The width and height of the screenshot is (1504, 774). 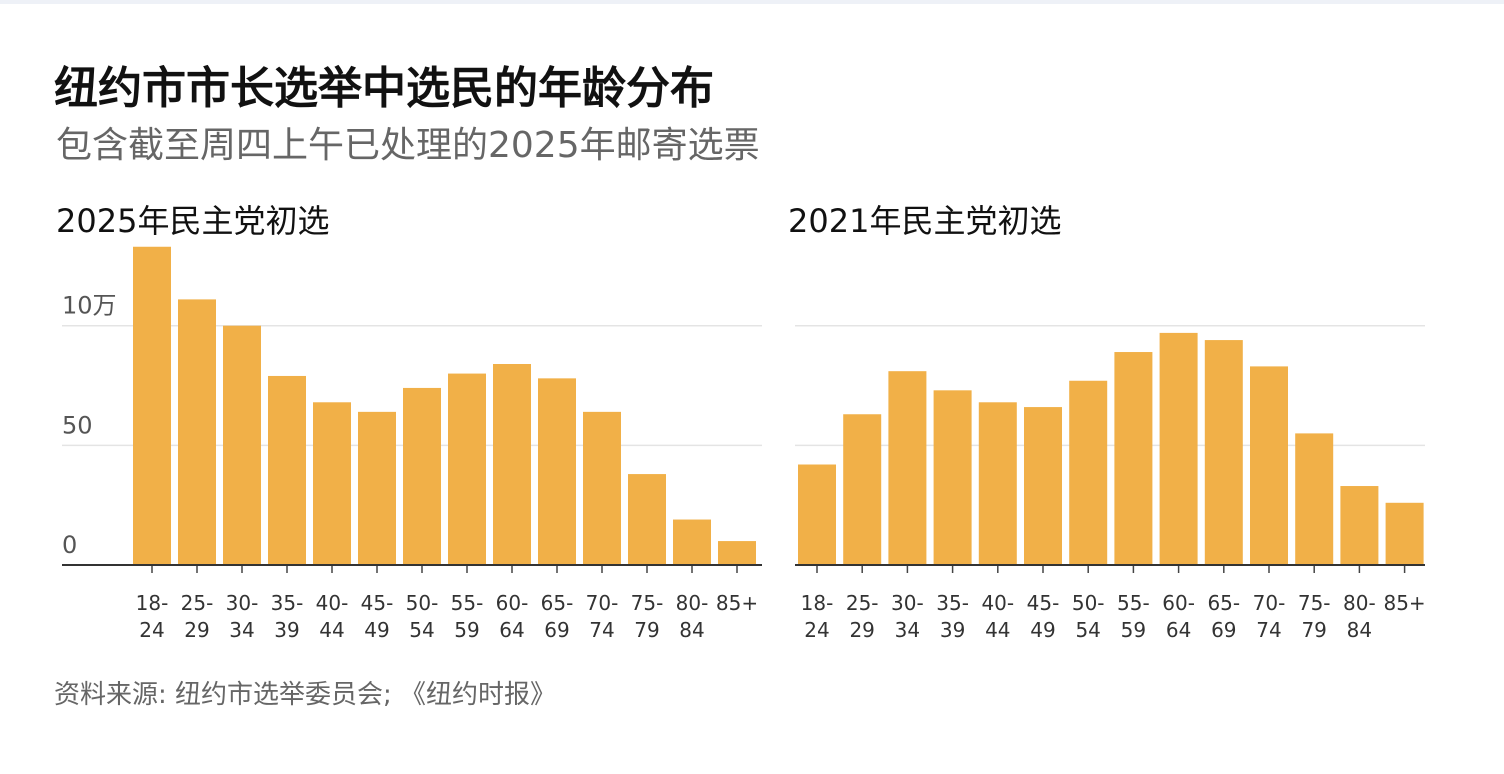 I want to click on y-tick-label: 0, so click(x=69, y=545).